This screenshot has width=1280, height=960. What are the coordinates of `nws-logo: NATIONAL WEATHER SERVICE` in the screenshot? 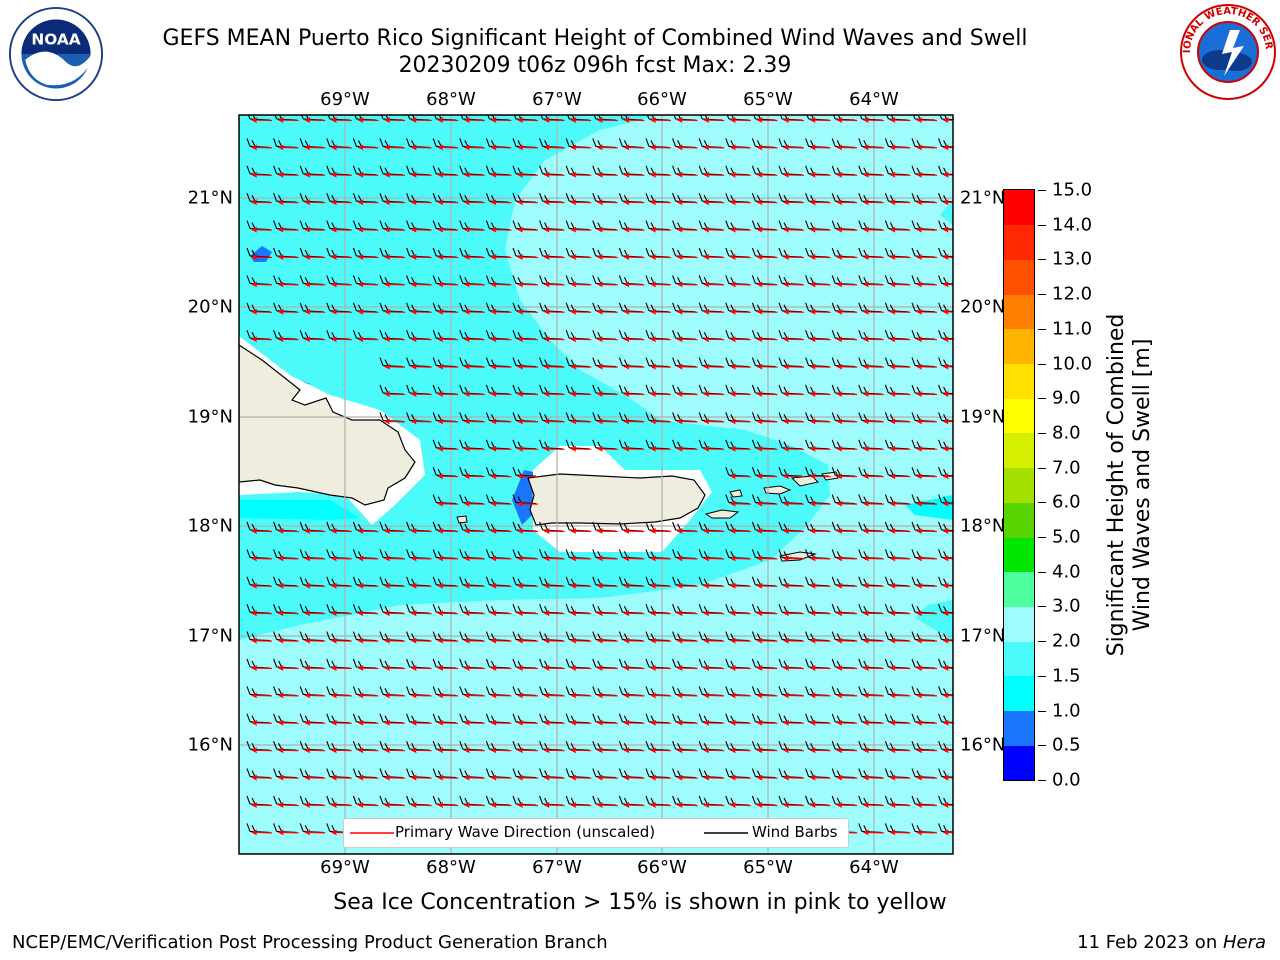 It's located at (1227, 51).